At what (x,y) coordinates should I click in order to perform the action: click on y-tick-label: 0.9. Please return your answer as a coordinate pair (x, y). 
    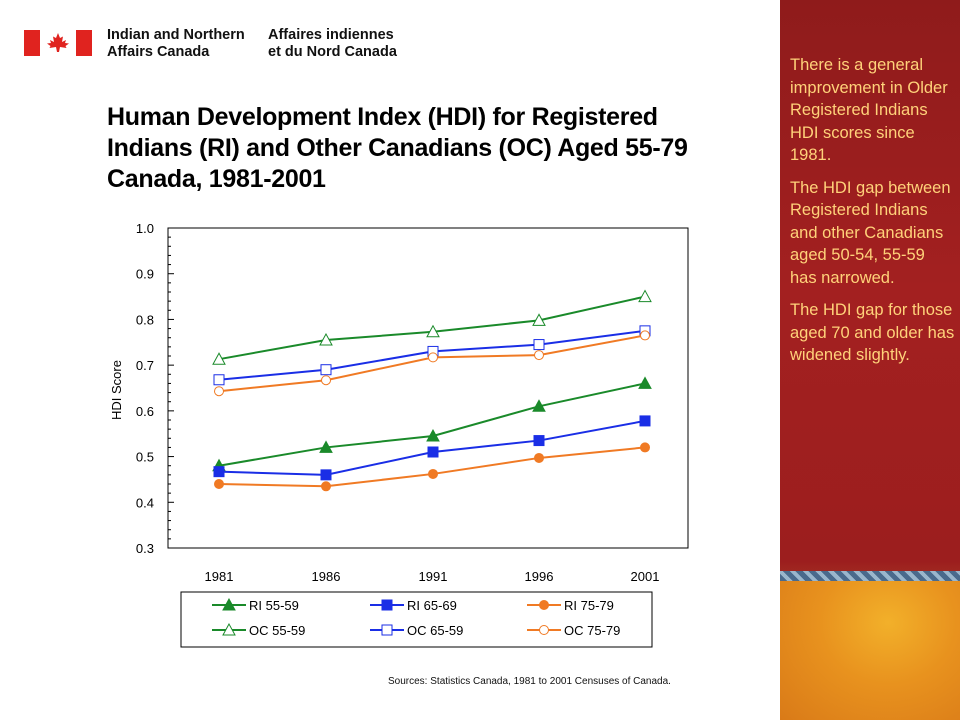
    Looking at the image, I should click on (145, 274).